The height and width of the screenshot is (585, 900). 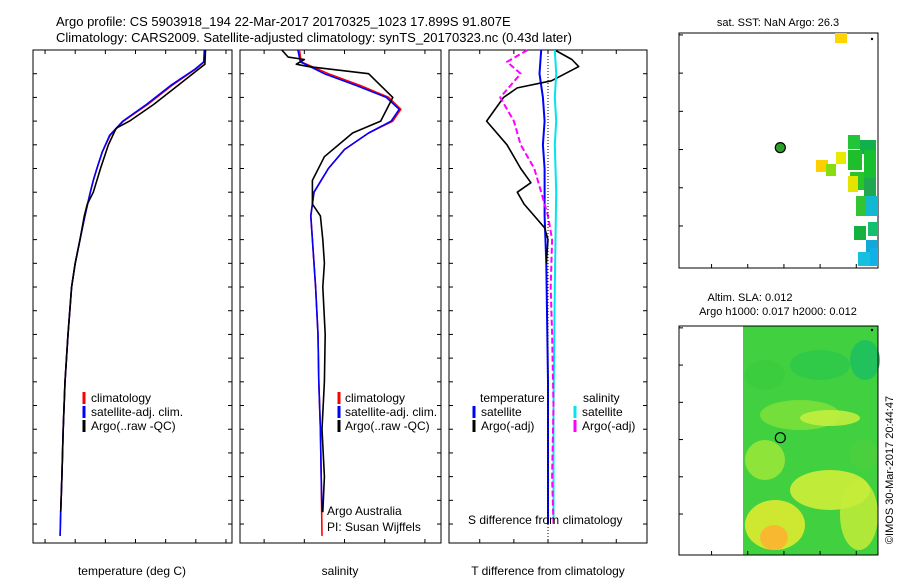 I want to click on sla-y-ticks, so click(x=681, y=421).